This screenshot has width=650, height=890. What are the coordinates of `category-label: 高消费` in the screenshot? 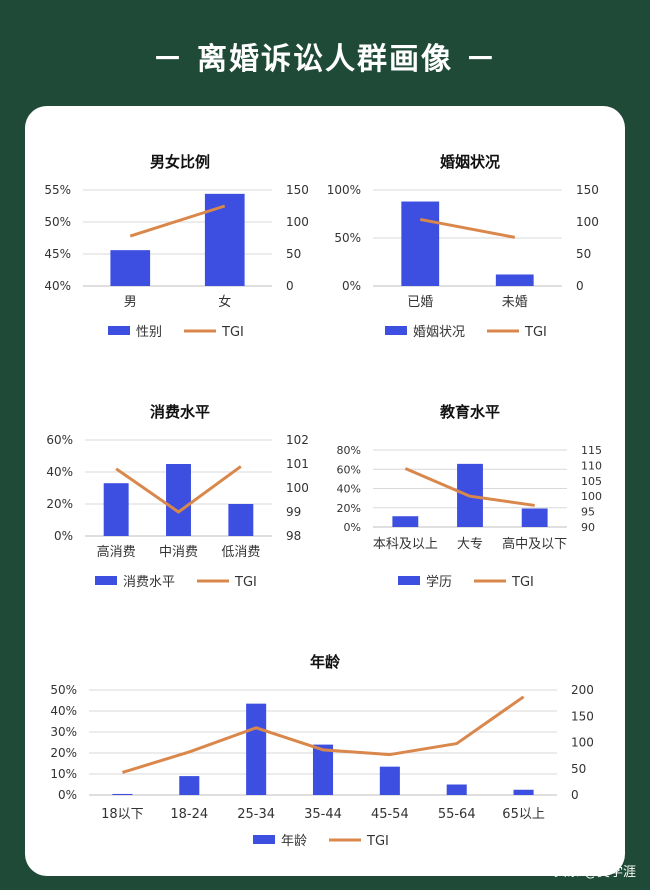 It's located at (116, 552).